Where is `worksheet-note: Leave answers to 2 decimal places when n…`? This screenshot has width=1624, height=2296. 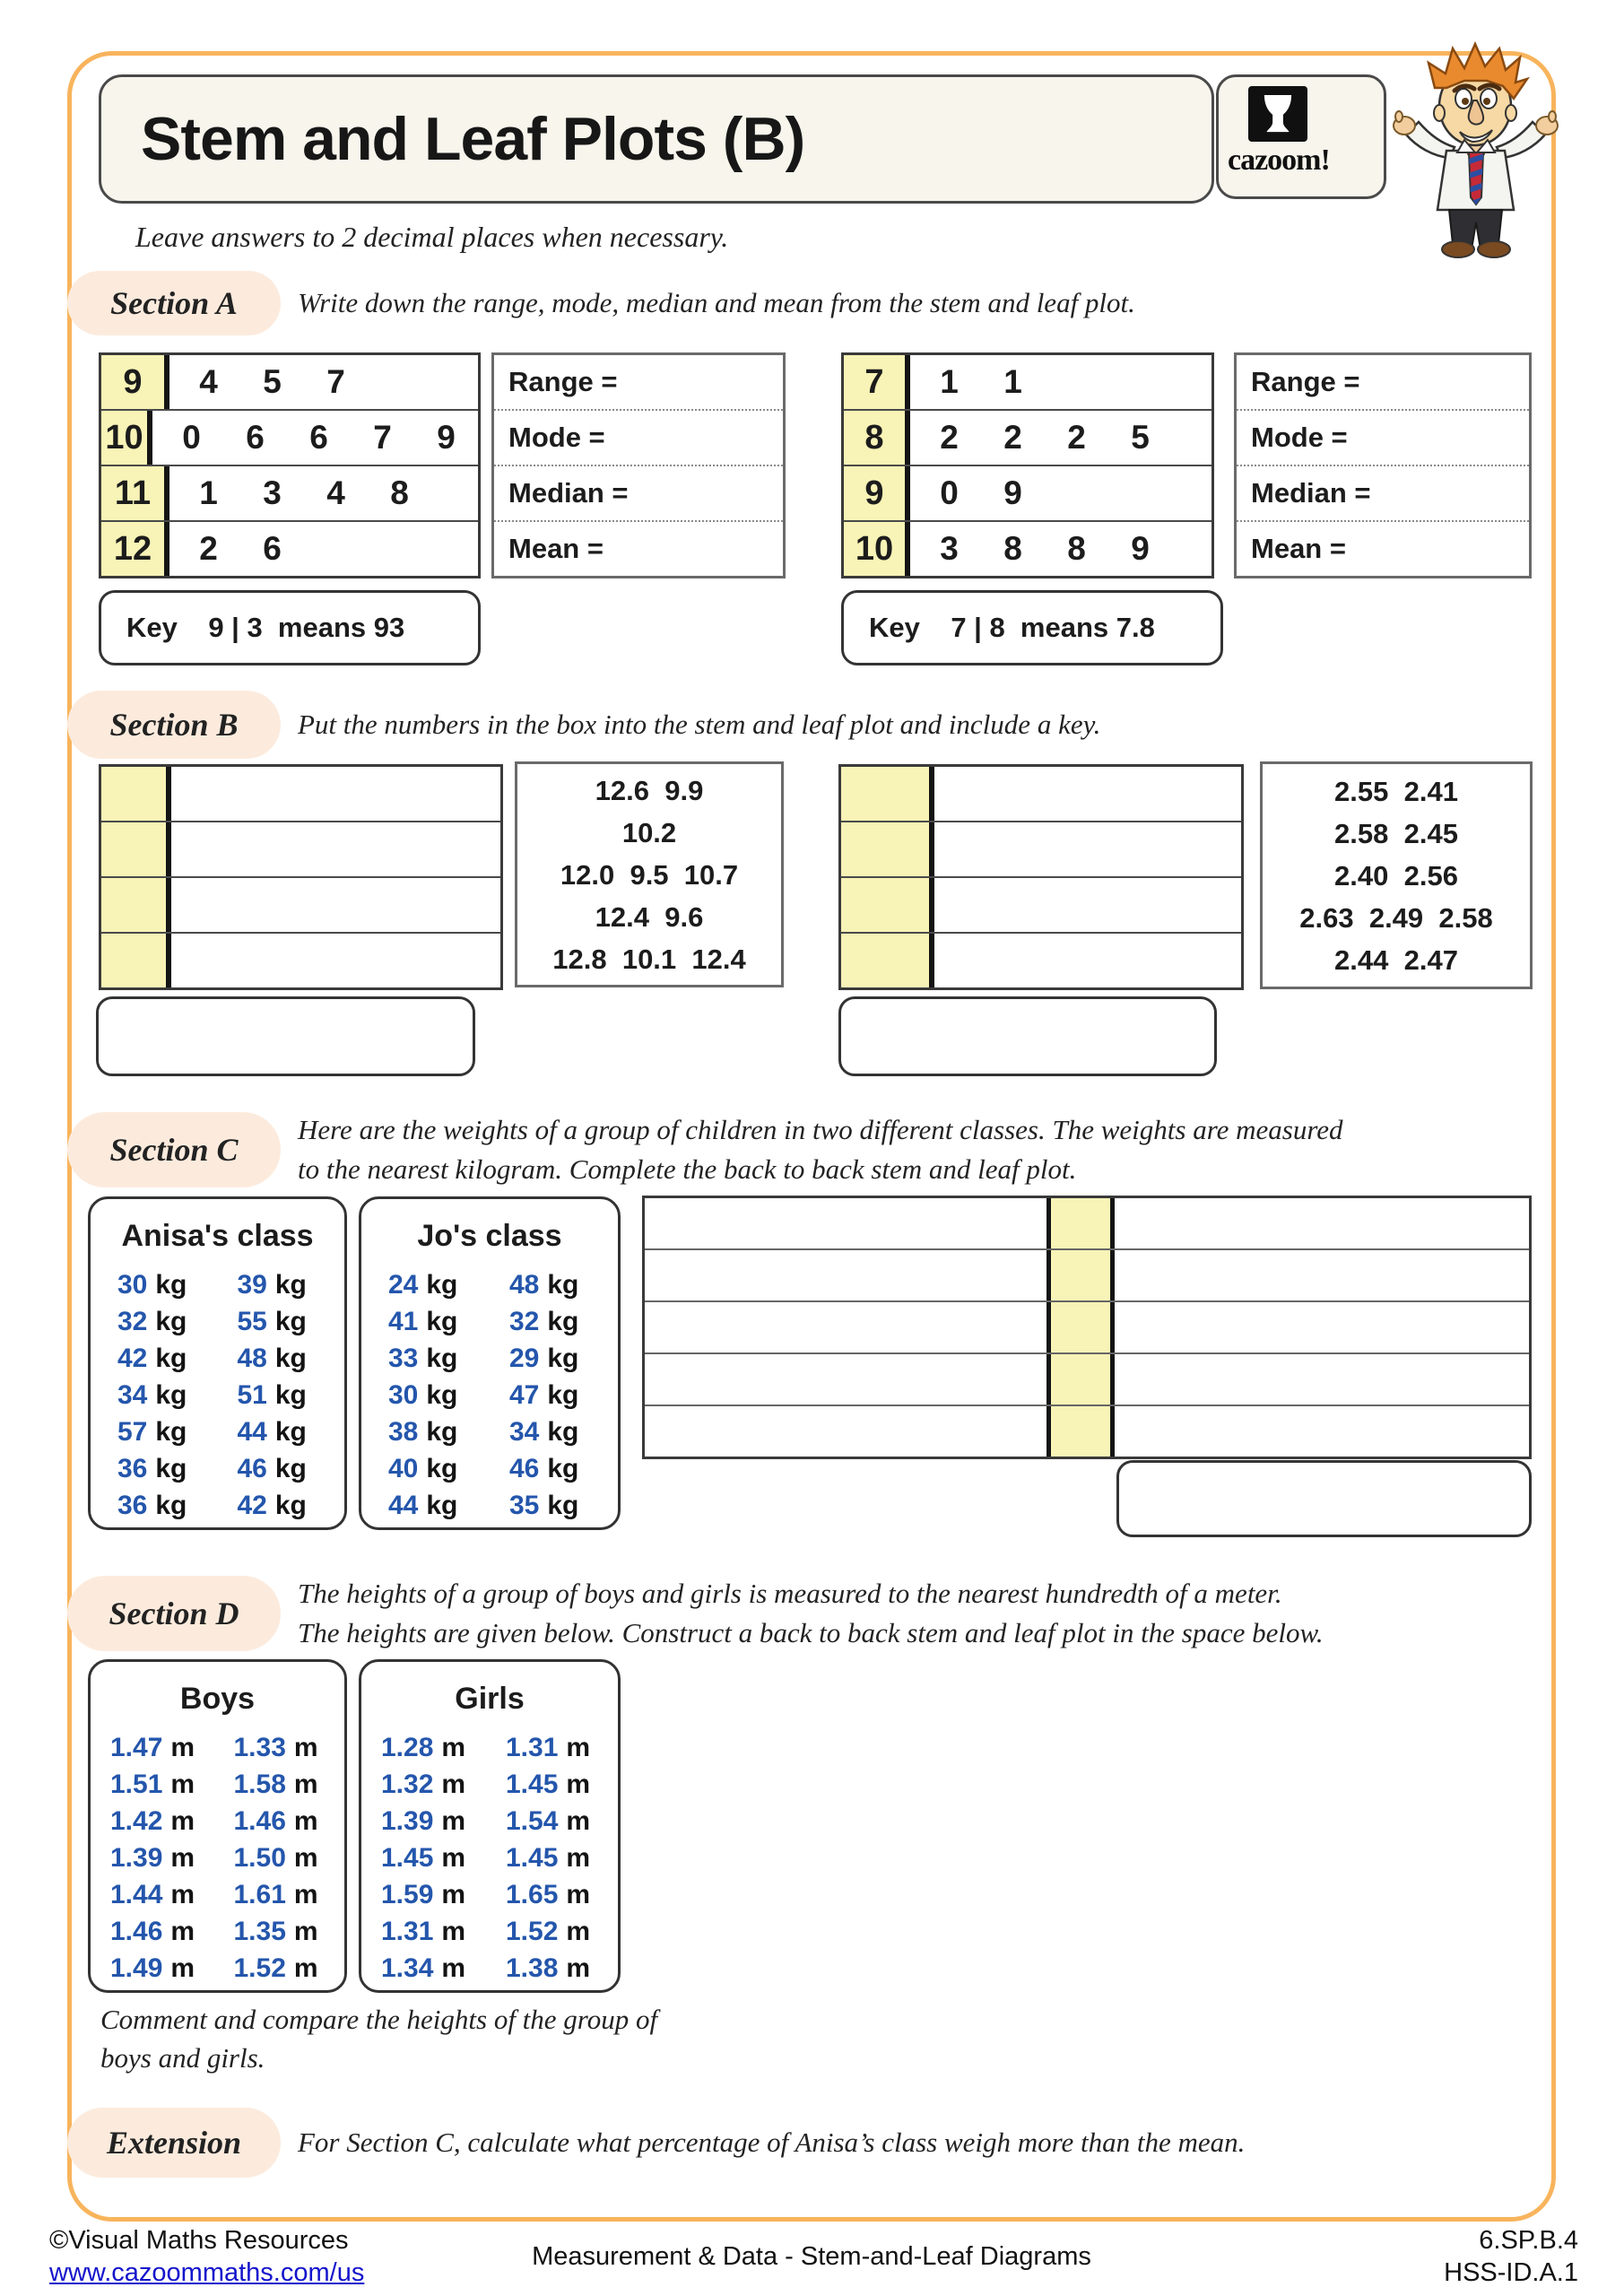 worksheet-note: Leave answers to 2 decimal places when n… is located at coordinates (432, 237).